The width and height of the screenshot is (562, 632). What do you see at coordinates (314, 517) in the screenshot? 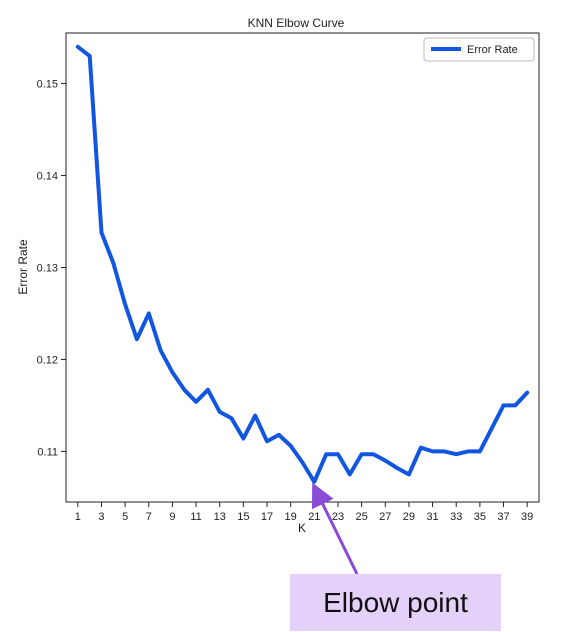
I see `x-tick-label: 21` at bounding box center [314, 517].